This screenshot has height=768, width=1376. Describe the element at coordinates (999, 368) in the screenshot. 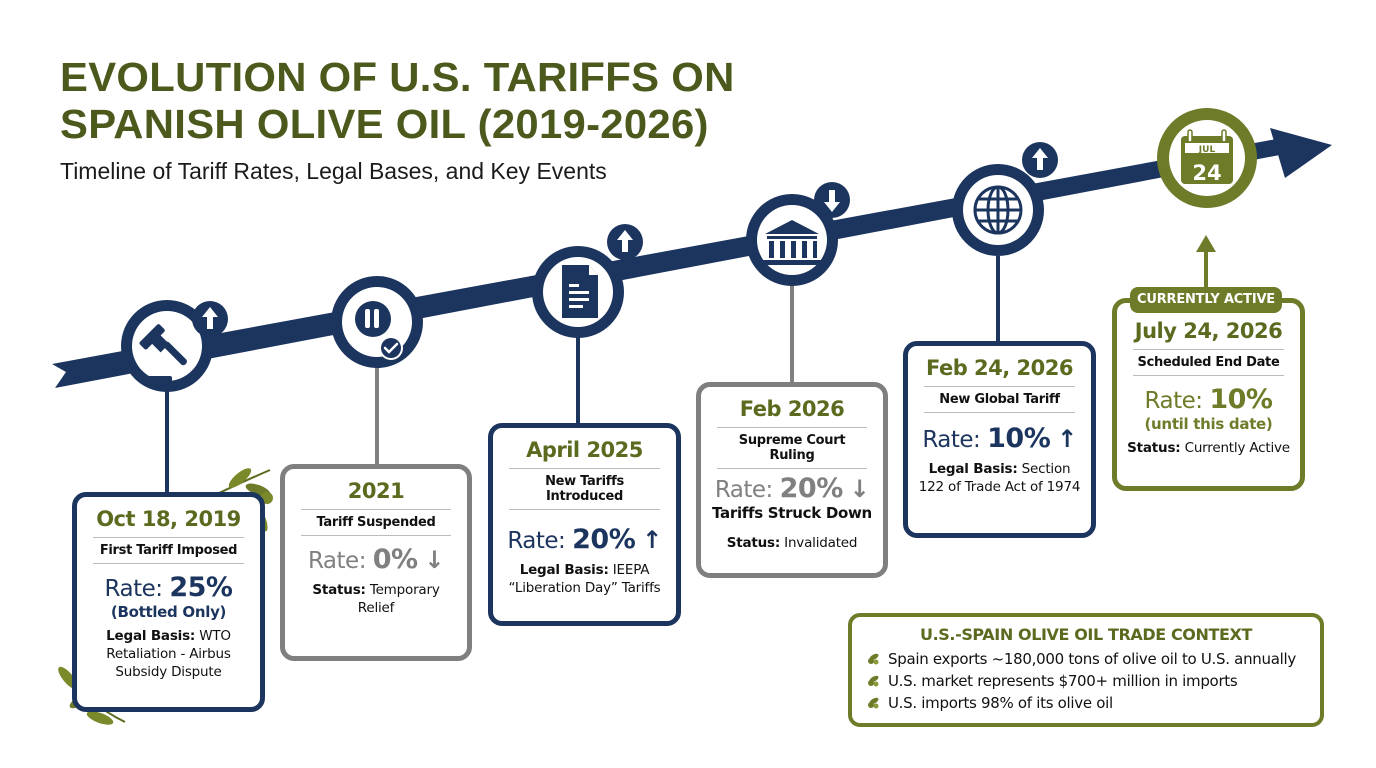

I see `event-date: Feb 24, 2026` at that location.